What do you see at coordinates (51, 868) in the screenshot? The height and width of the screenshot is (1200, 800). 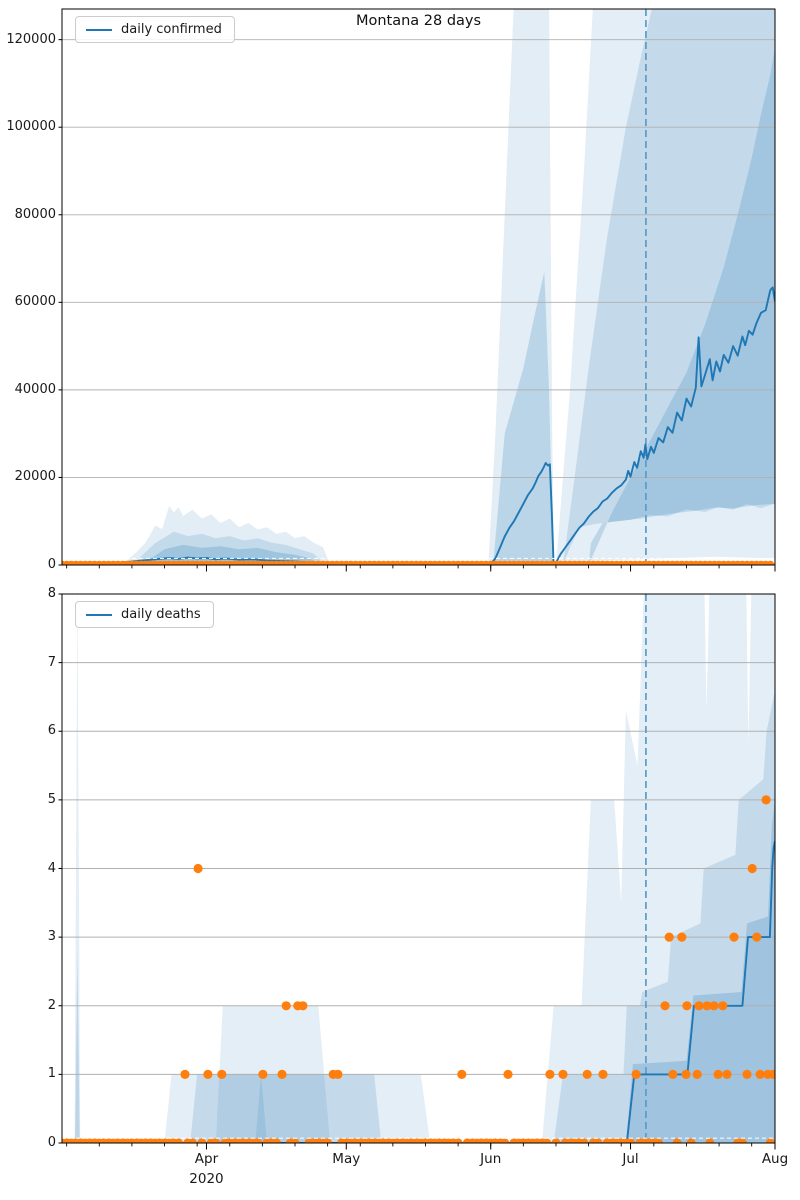 I see `y-tick-label: 4` at bounding box center [51, 868].